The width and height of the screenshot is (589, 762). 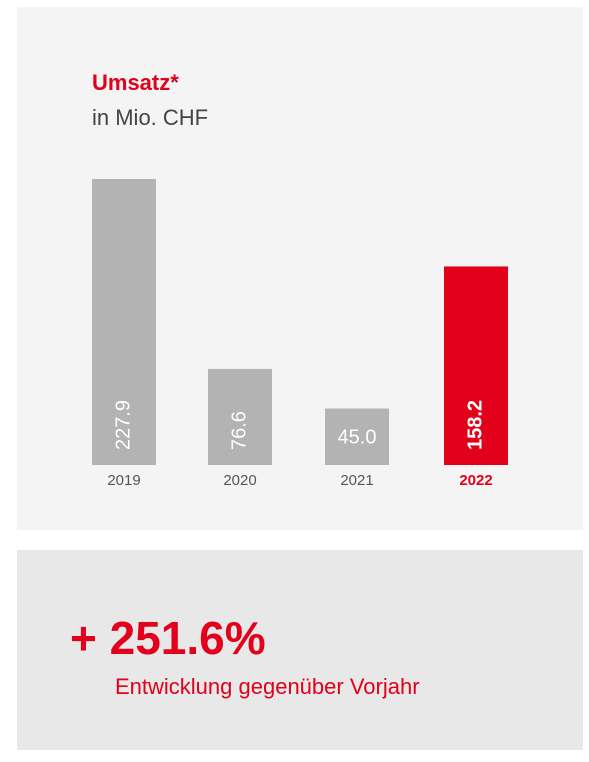 What do you see at coordinates (168, 638) in the screenshot?
I see `kpi-value: + 251.6%` at bounding box center [168, 638].